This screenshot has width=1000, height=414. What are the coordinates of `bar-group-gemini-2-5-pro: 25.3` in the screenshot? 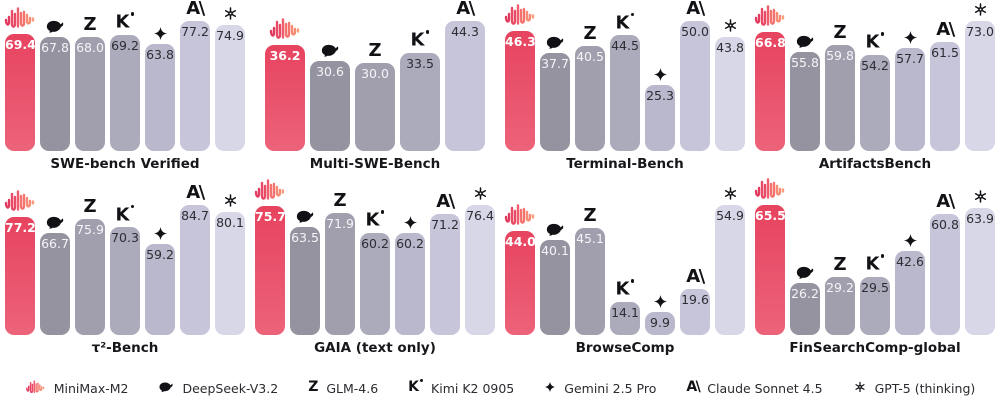 It's located at (660, 109).